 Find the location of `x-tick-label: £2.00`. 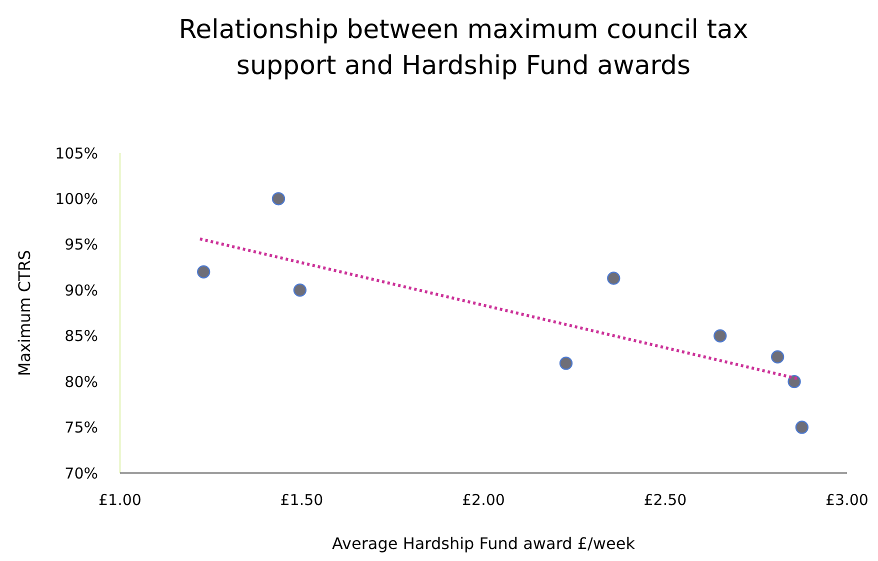

x-tick-label: £2.00 is located at coordinates (483, 500).